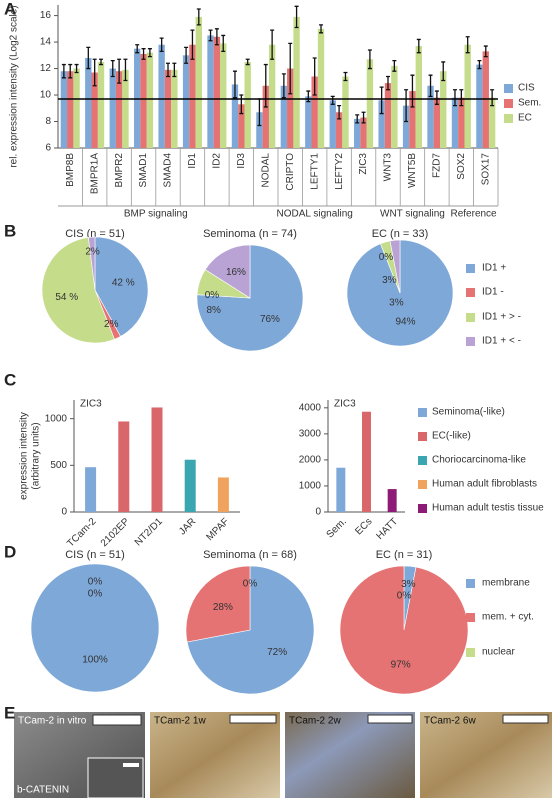 Image resolution: width=555 pixels, height=800 pixels. What do you see at coordinates (192, 161) in the screenshot?
I see `x-tick-label: ID1` at bounding box center [192, 161].